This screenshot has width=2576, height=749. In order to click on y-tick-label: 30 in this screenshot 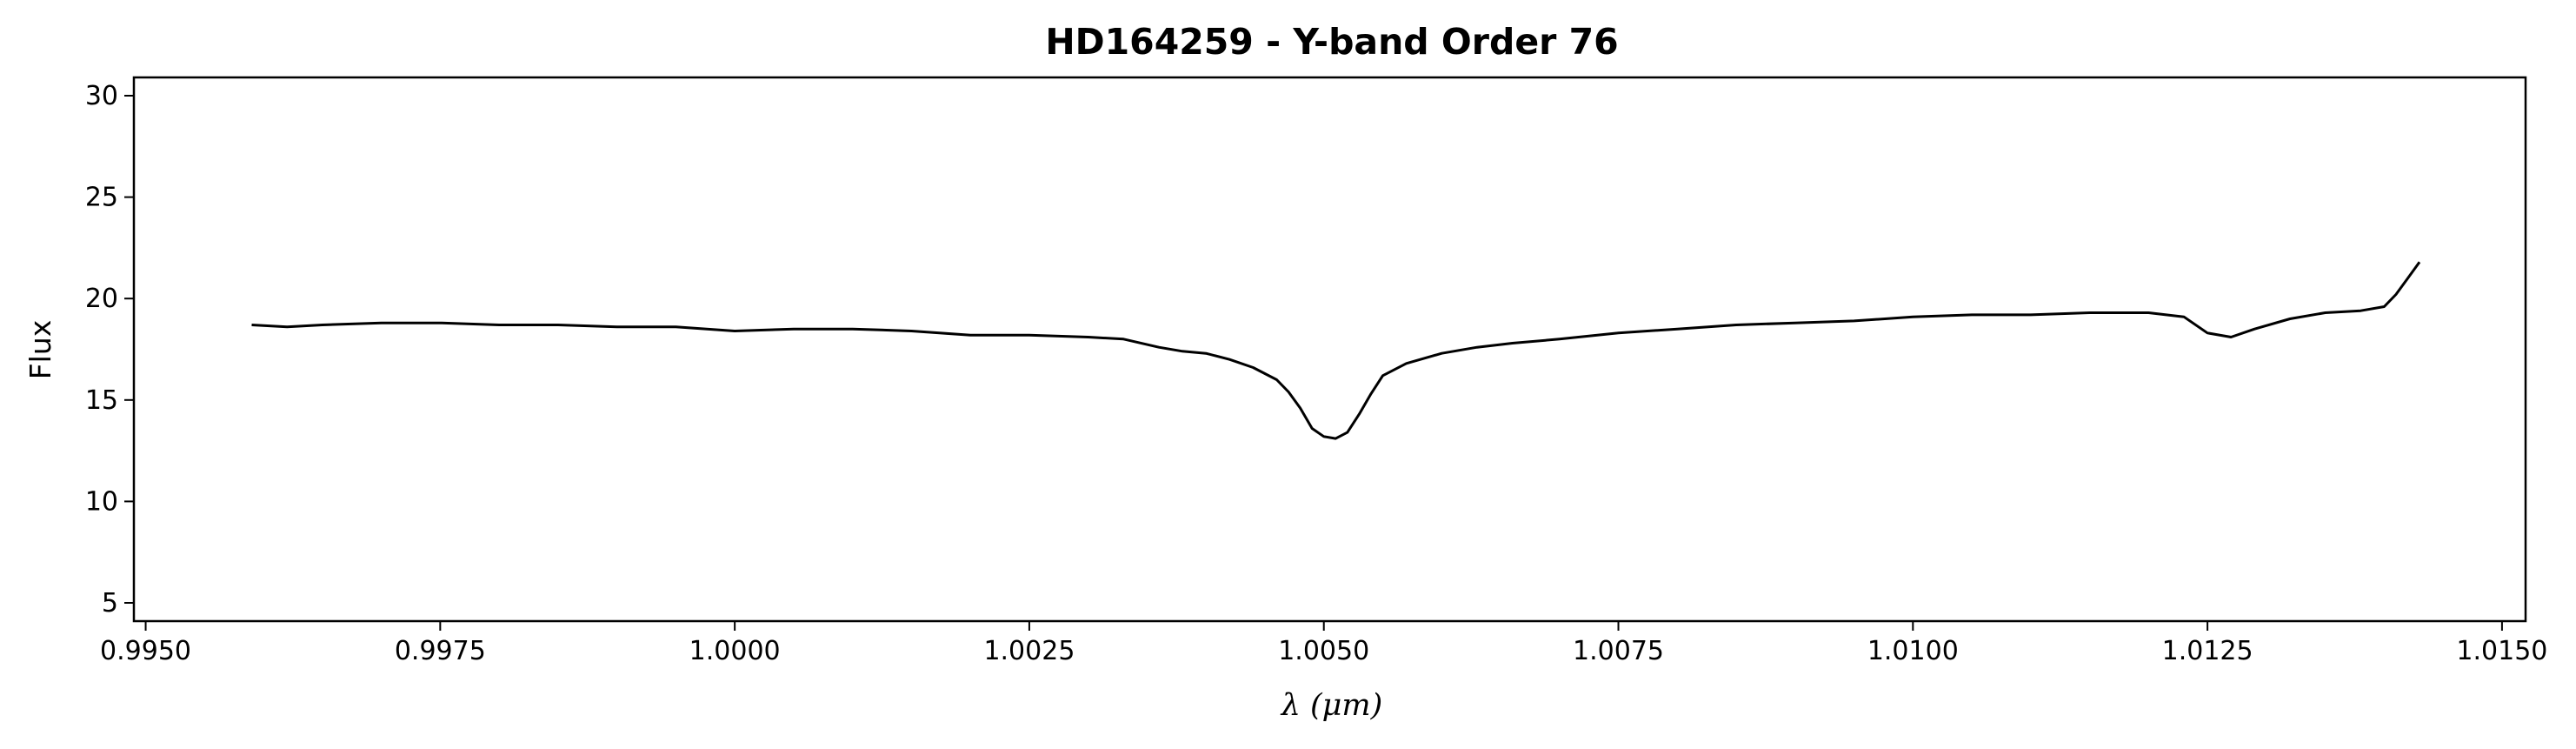, I will do `click(101, 96)`.